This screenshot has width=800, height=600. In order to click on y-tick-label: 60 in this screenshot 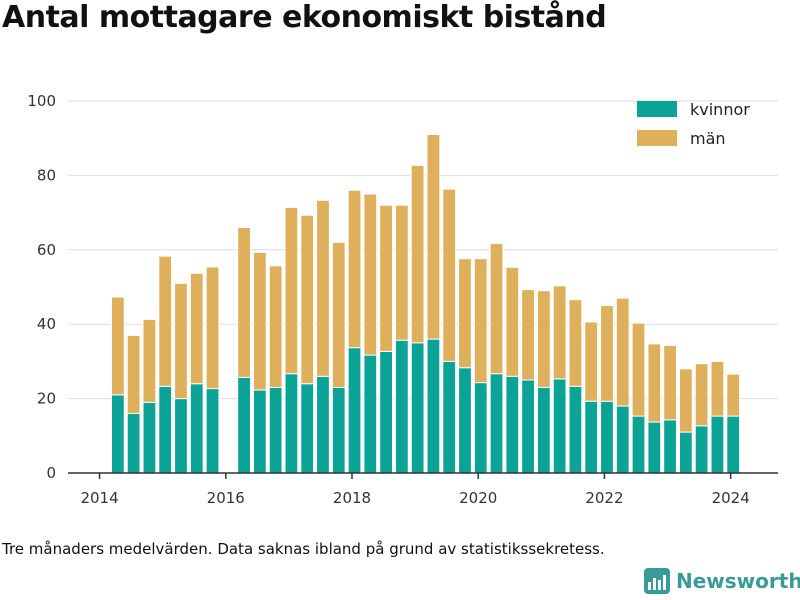, I will do `click(46, 250)`.